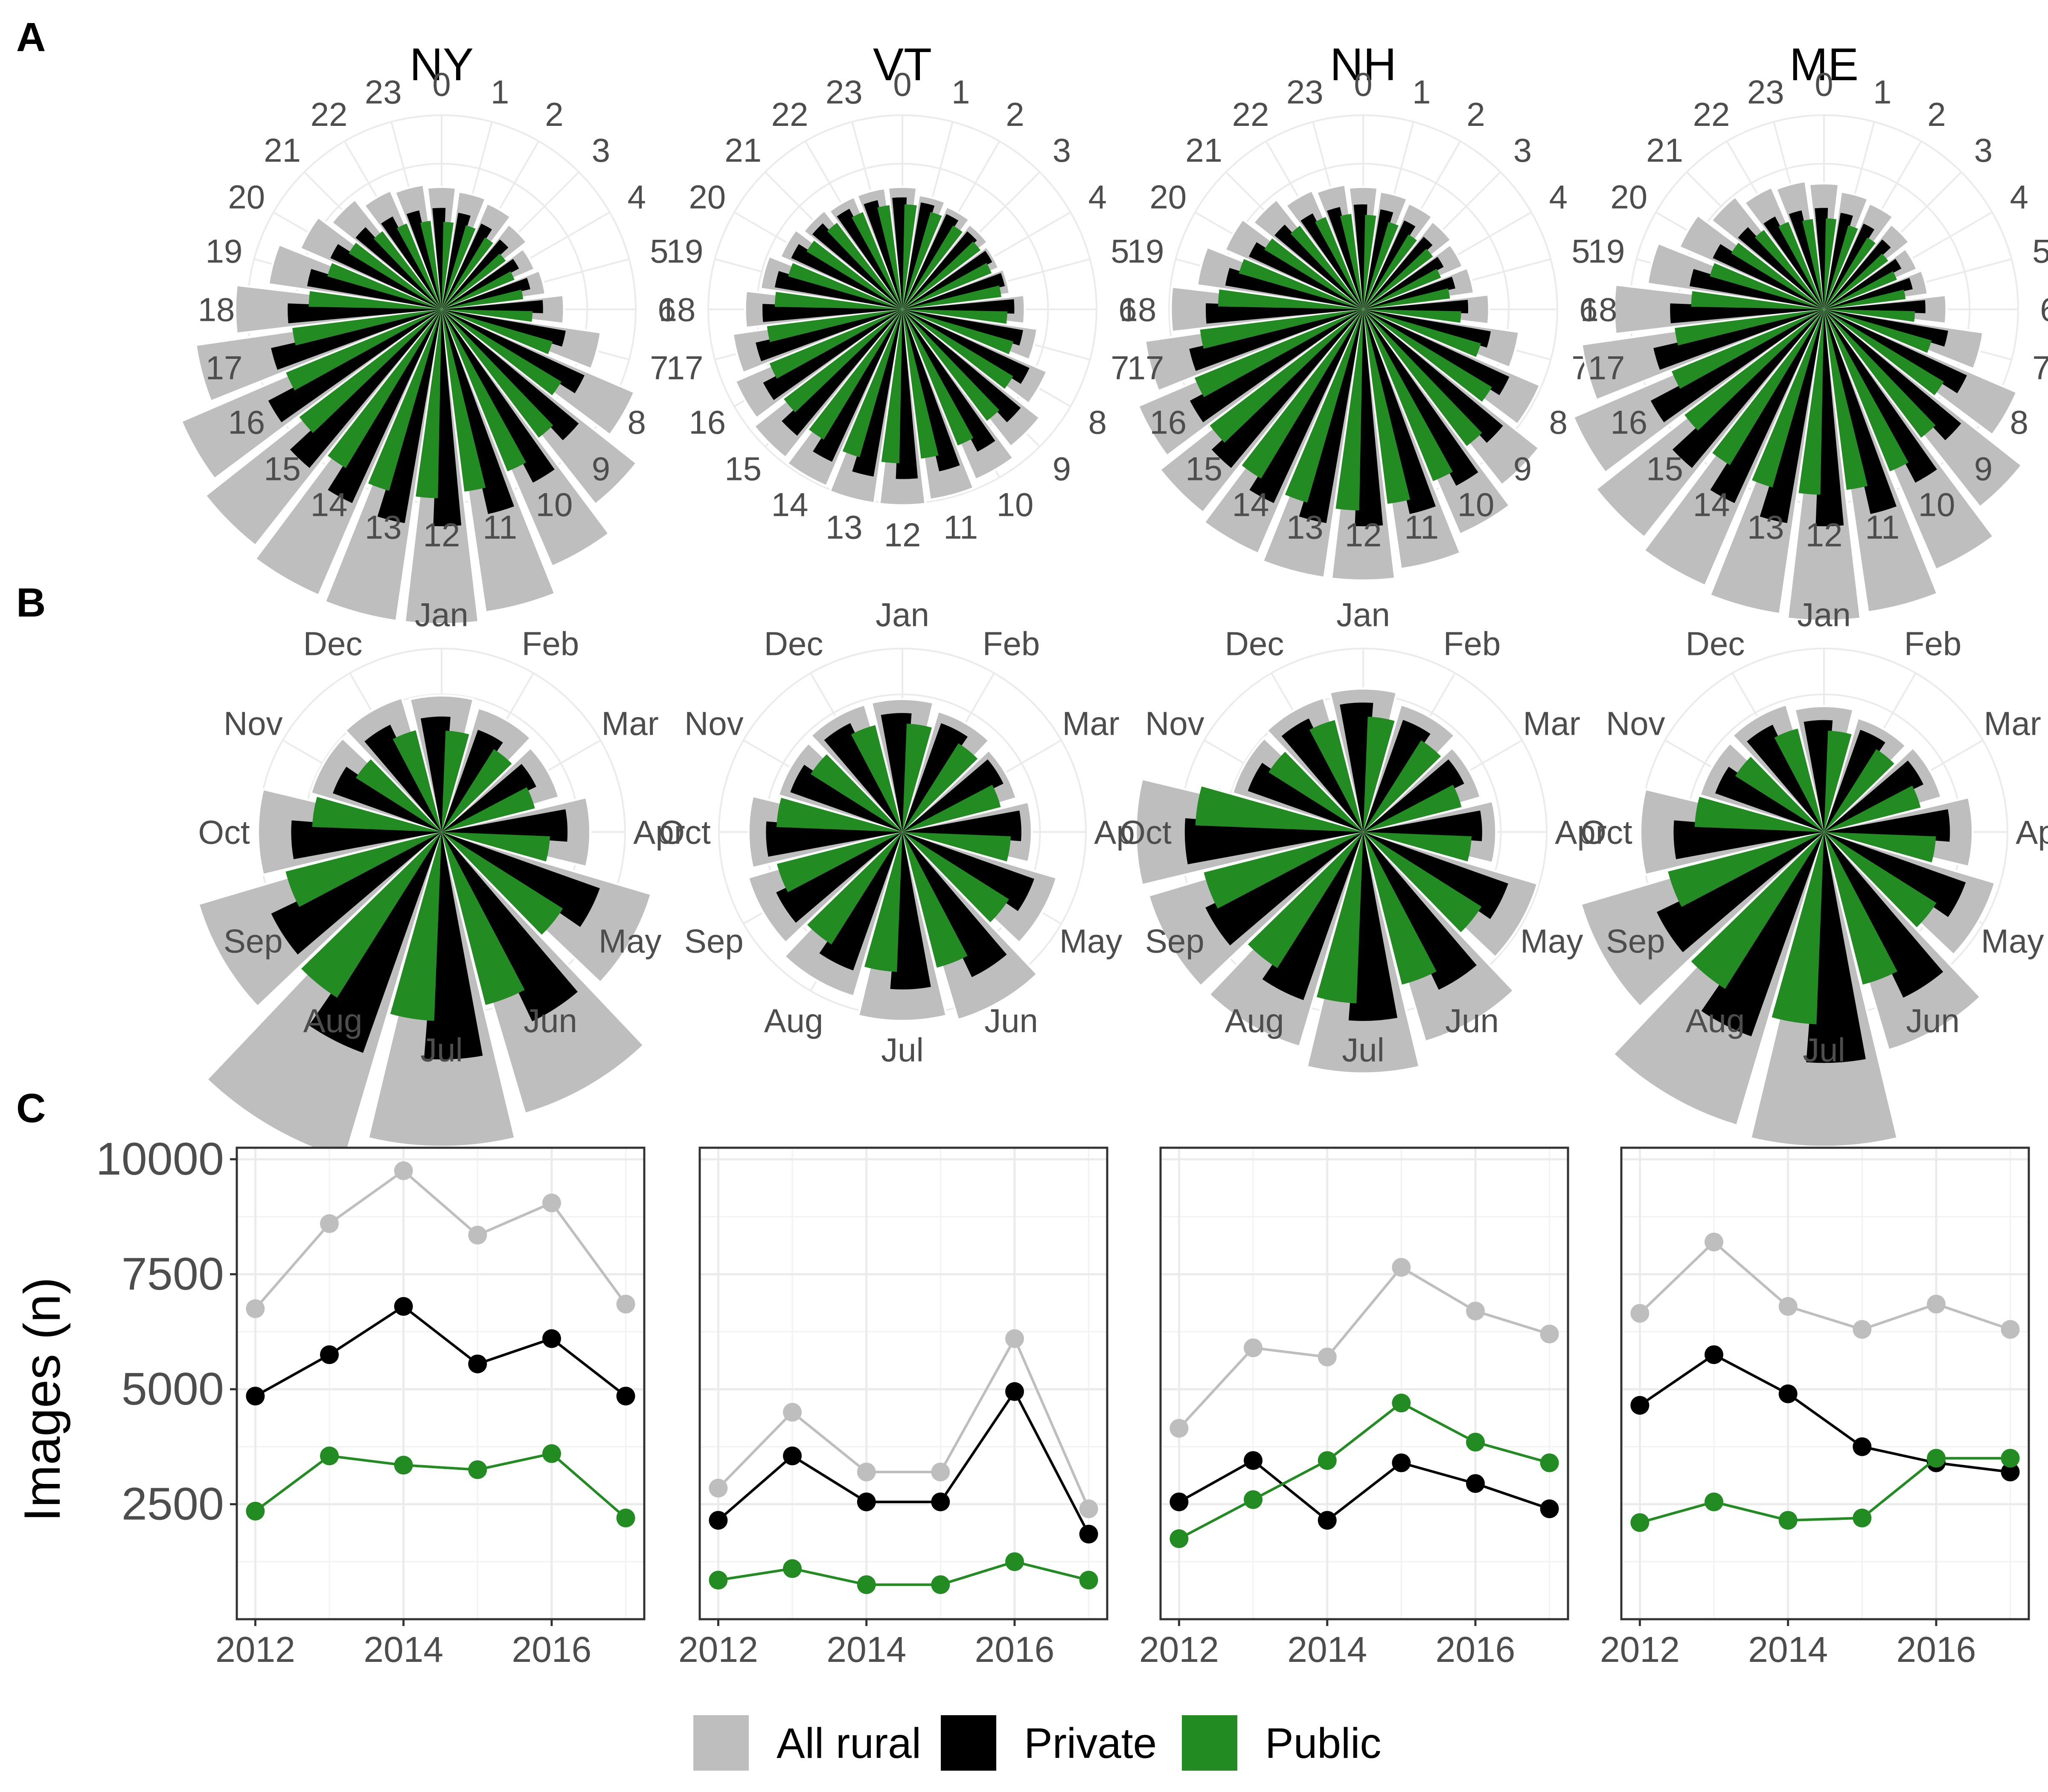  What do you see at coordinates (1580, 832) in the screenshot?
I see `polar-label-apr: Apr` at bounding box center [1580, 832].